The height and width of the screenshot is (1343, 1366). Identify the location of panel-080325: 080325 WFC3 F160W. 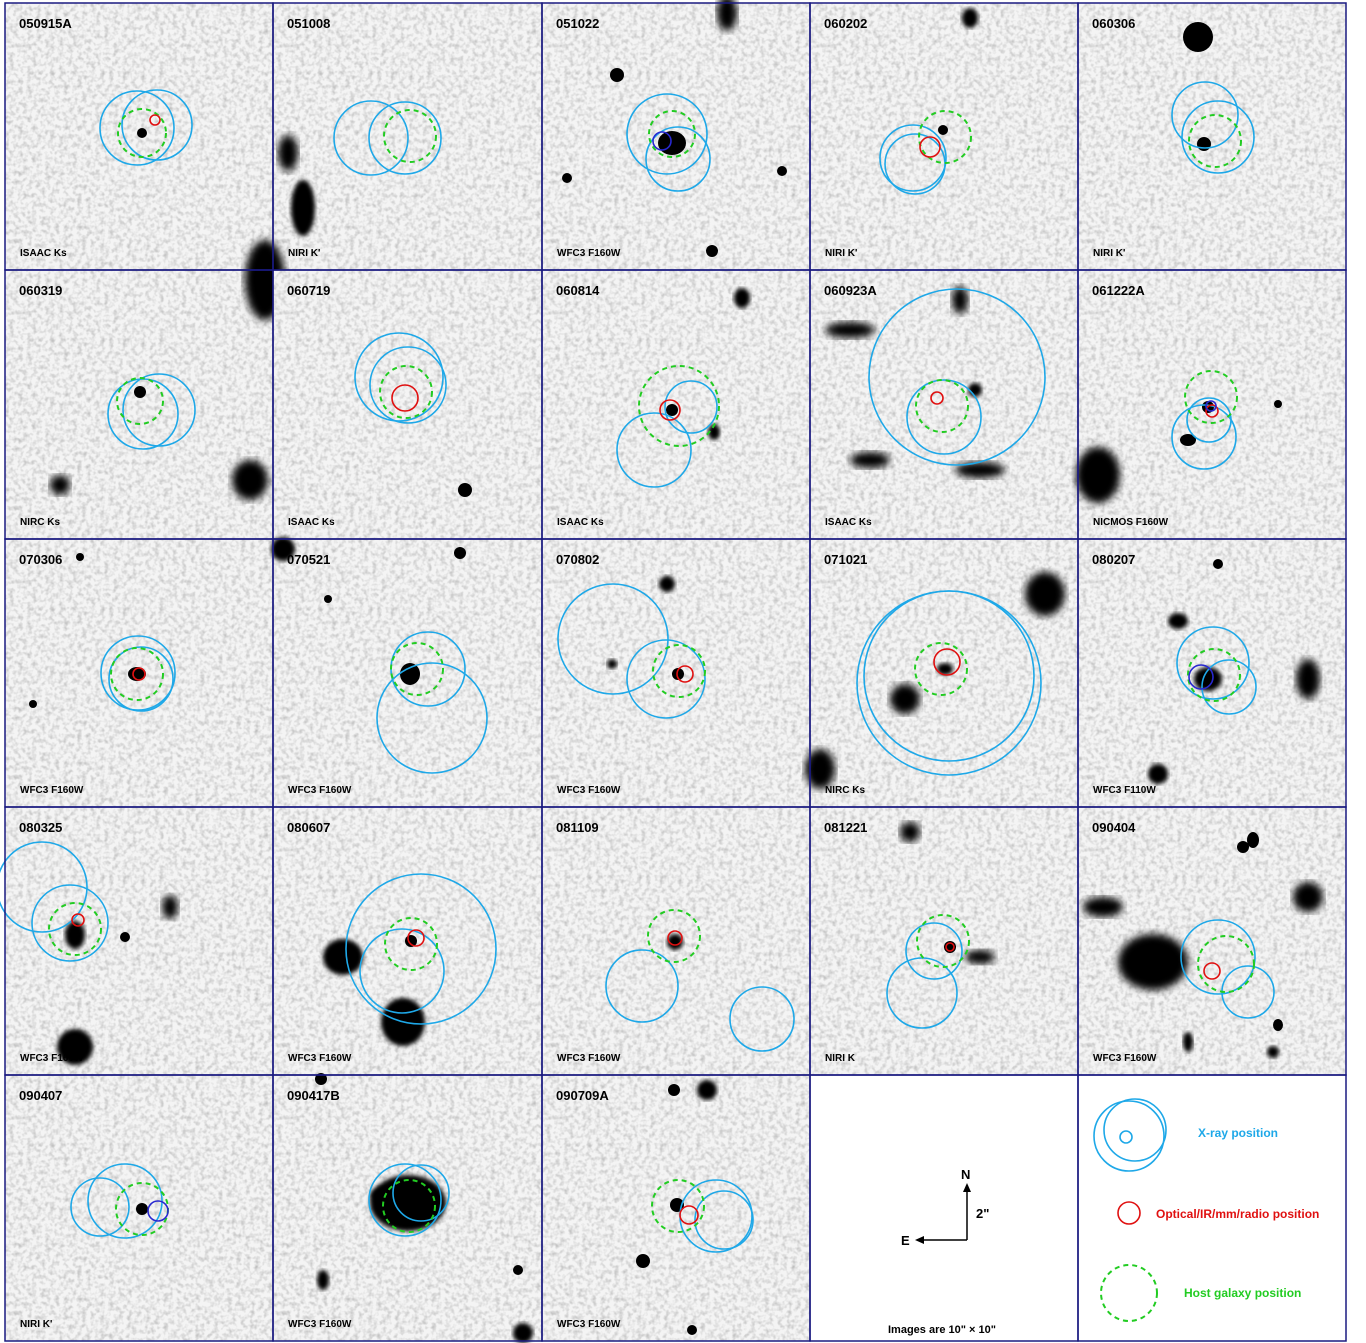
(136, 941).